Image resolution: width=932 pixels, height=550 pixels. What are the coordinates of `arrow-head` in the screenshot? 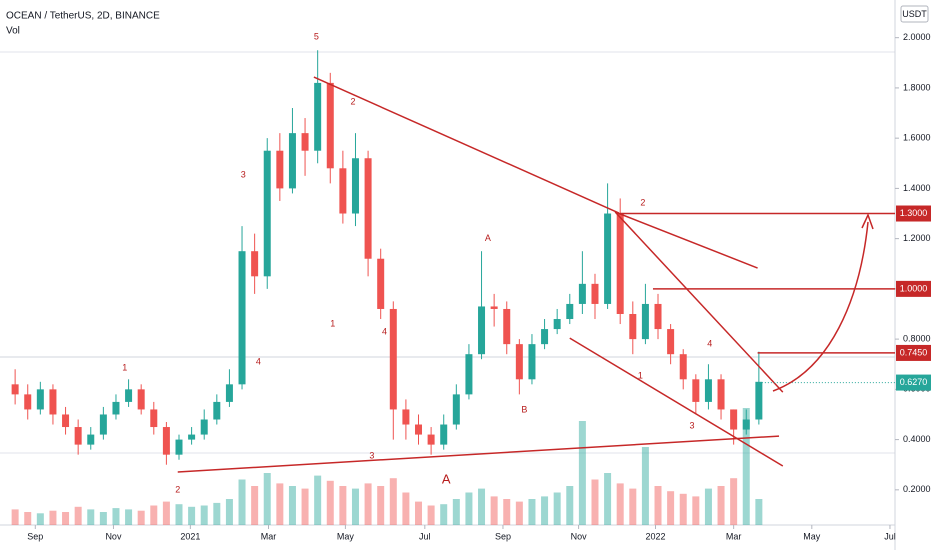 It's located at (867, 221).